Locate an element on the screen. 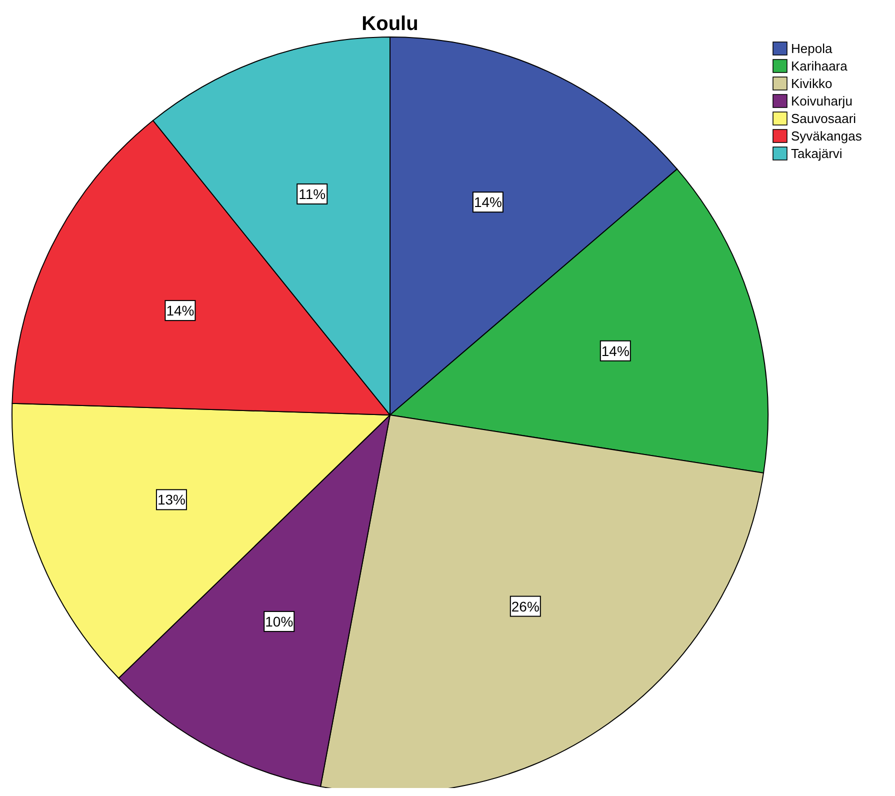  legend-label: Syväkangas is located at coordinates (826, 136).